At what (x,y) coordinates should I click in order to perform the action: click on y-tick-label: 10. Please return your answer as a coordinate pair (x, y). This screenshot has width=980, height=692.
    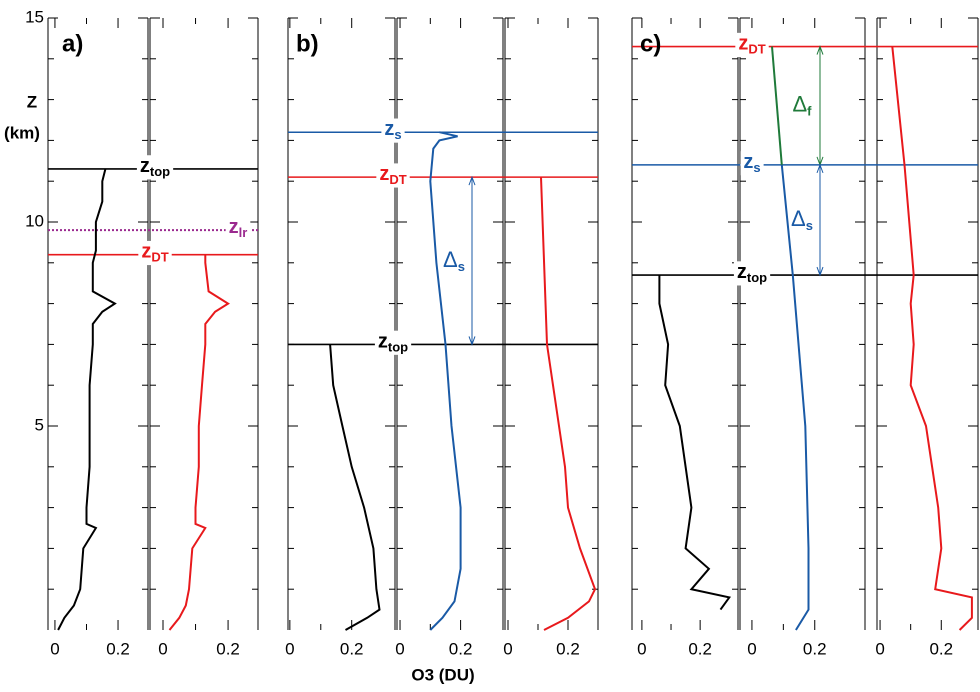
    Looking at the image, I should click on (34, 220).